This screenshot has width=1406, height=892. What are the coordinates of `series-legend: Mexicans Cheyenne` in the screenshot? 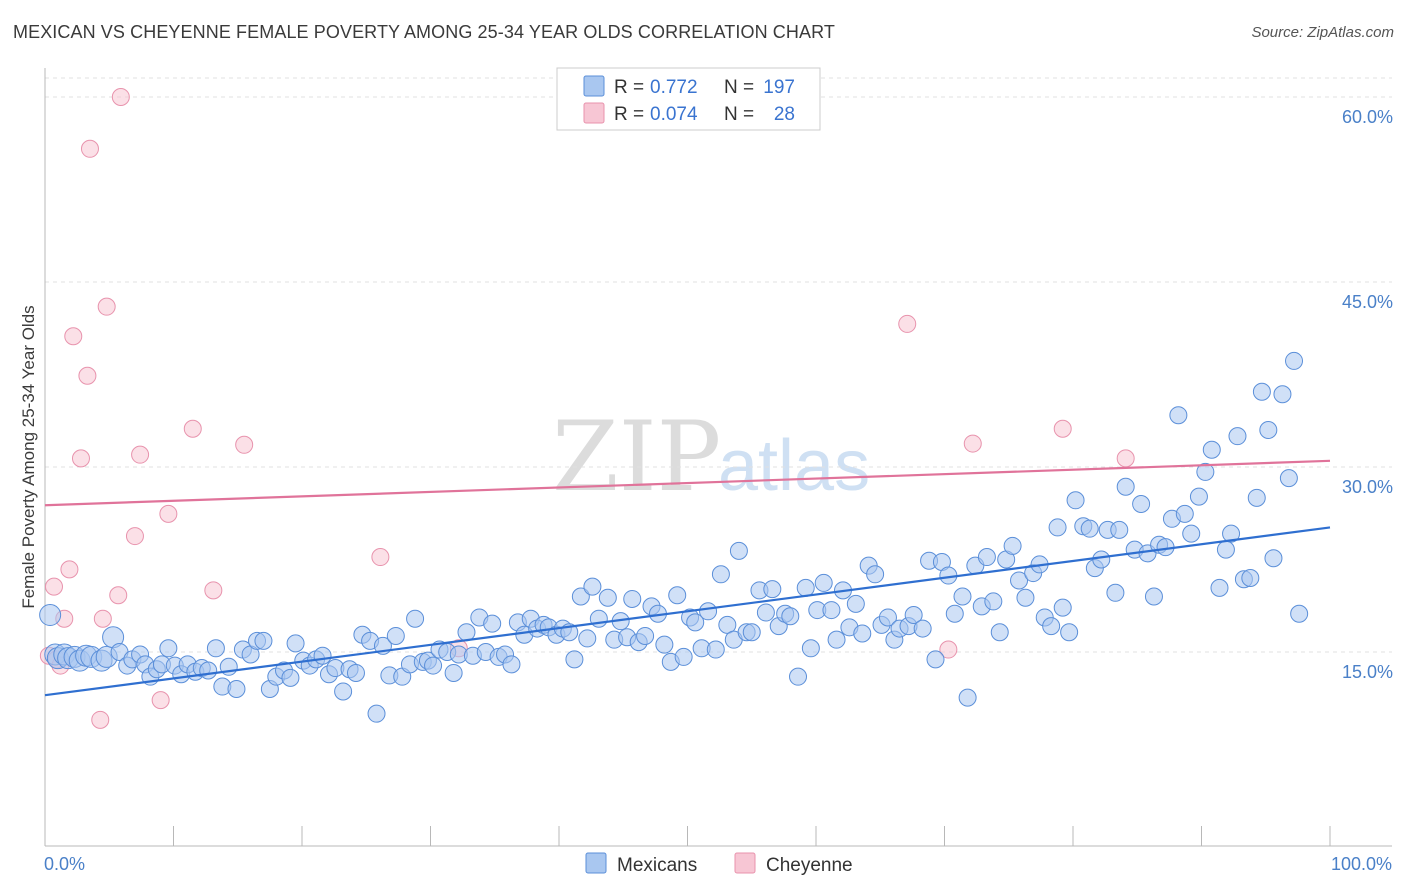 It's located at (719, 864).